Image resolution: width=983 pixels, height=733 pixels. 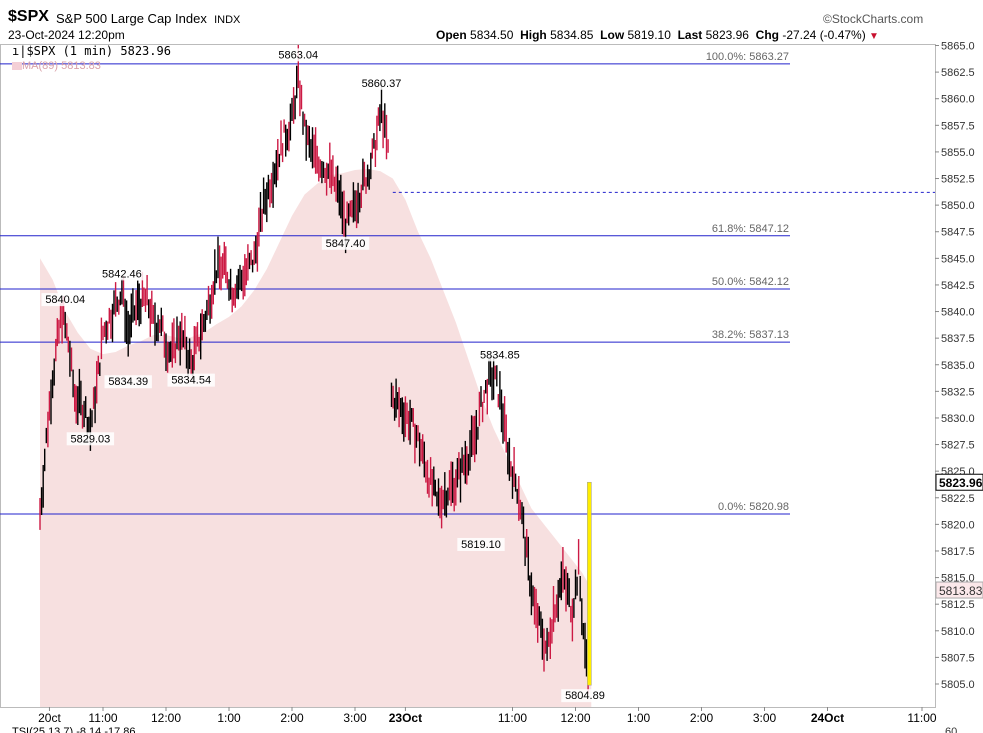 I want to click on fib-level-label: 61.8%: 5847.12, so click(x=750, y=229).